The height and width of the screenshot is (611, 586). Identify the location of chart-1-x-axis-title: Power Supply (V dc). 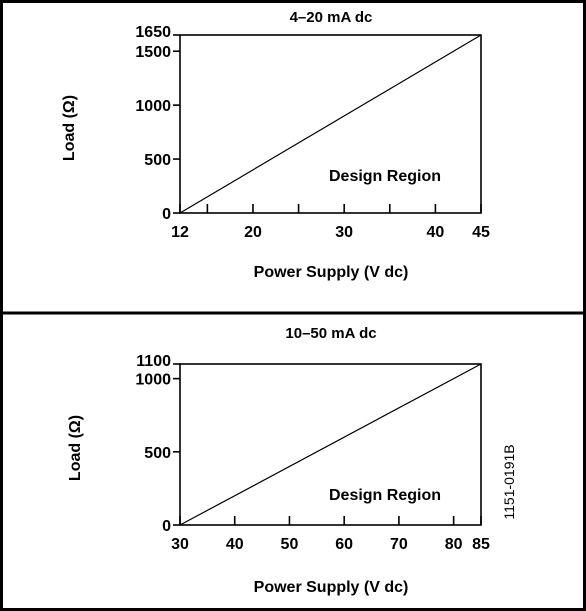
(331, 272).